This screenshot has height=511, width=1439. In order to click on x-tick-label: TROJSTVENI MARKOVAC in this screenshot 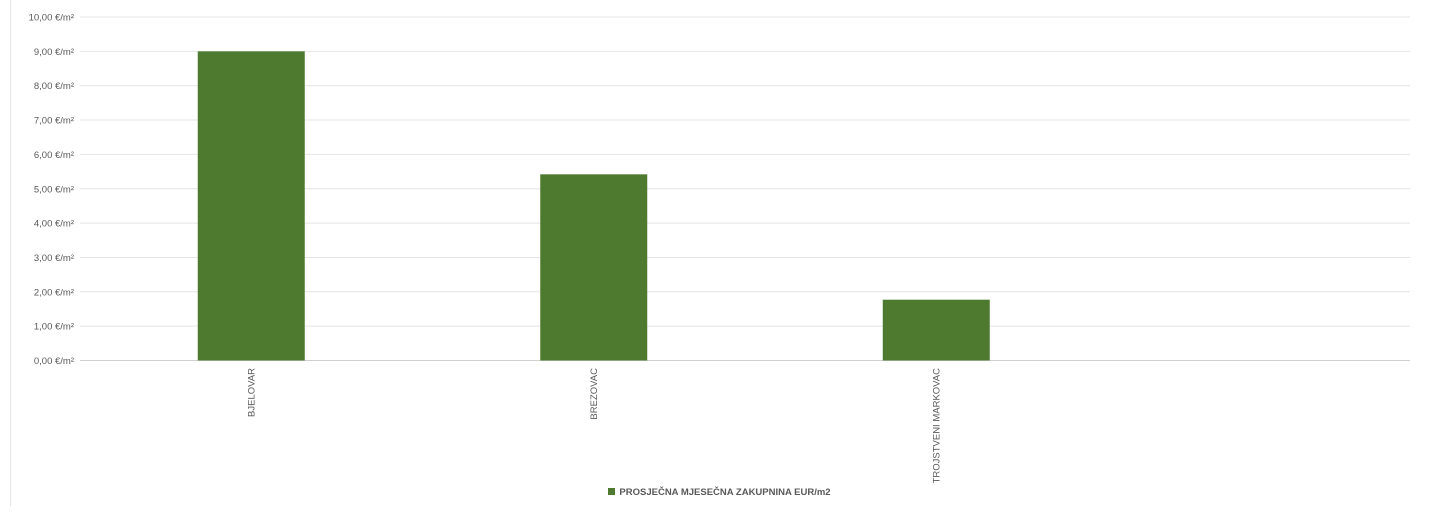, I will do `click(936, 426)`.